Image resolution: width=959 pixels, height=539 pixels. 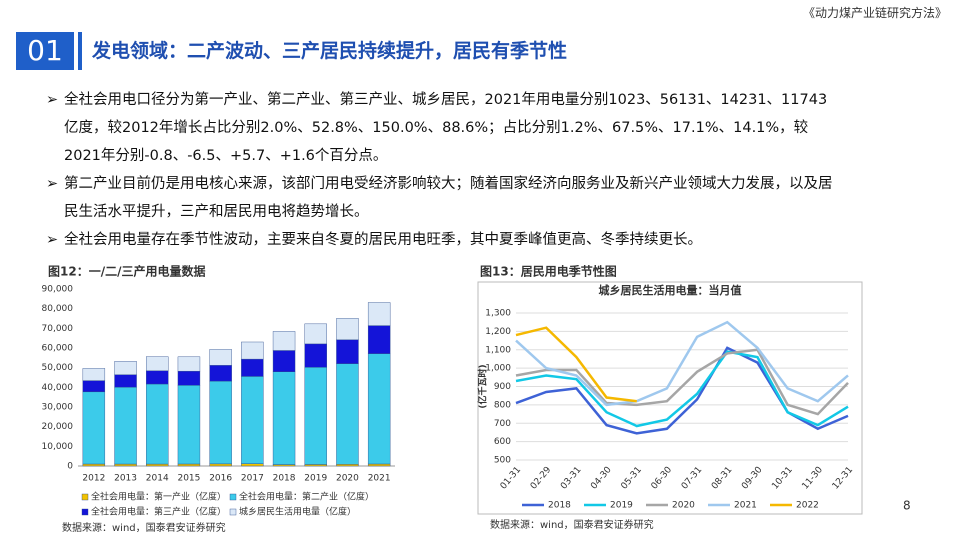 I want to click on legend-label: 2021, so click(x=745, y=506).